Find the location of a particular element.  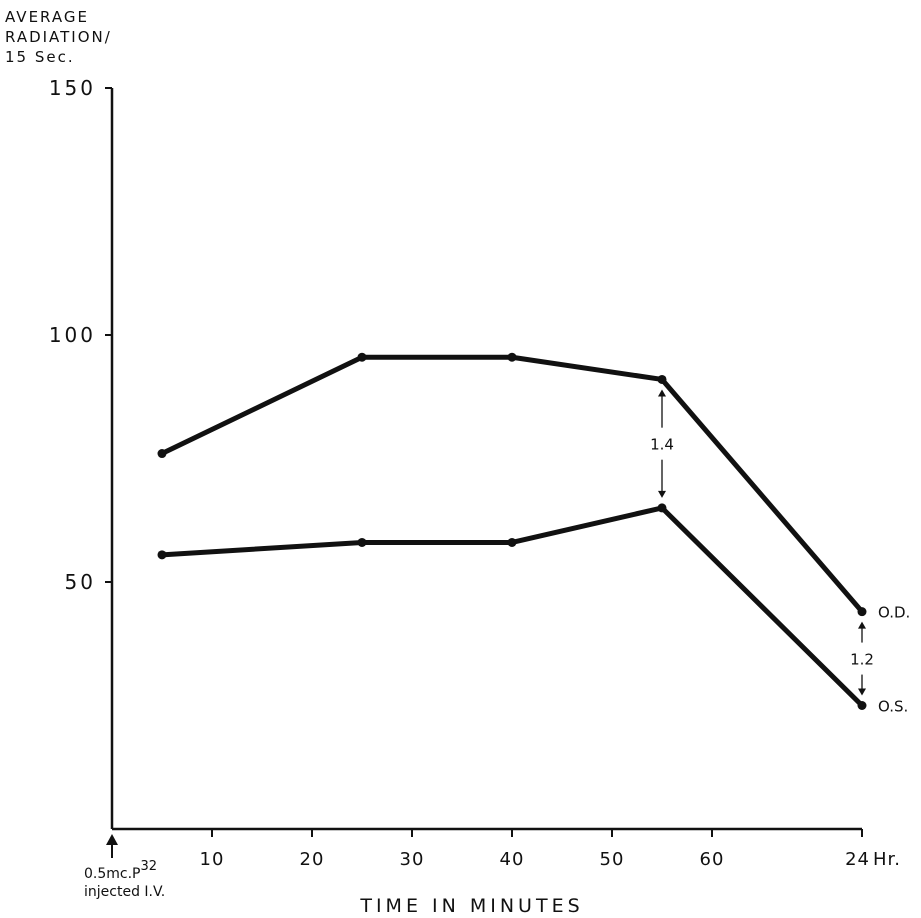

annotation-0-label: 1.4 is located at coordinates (662, 445).